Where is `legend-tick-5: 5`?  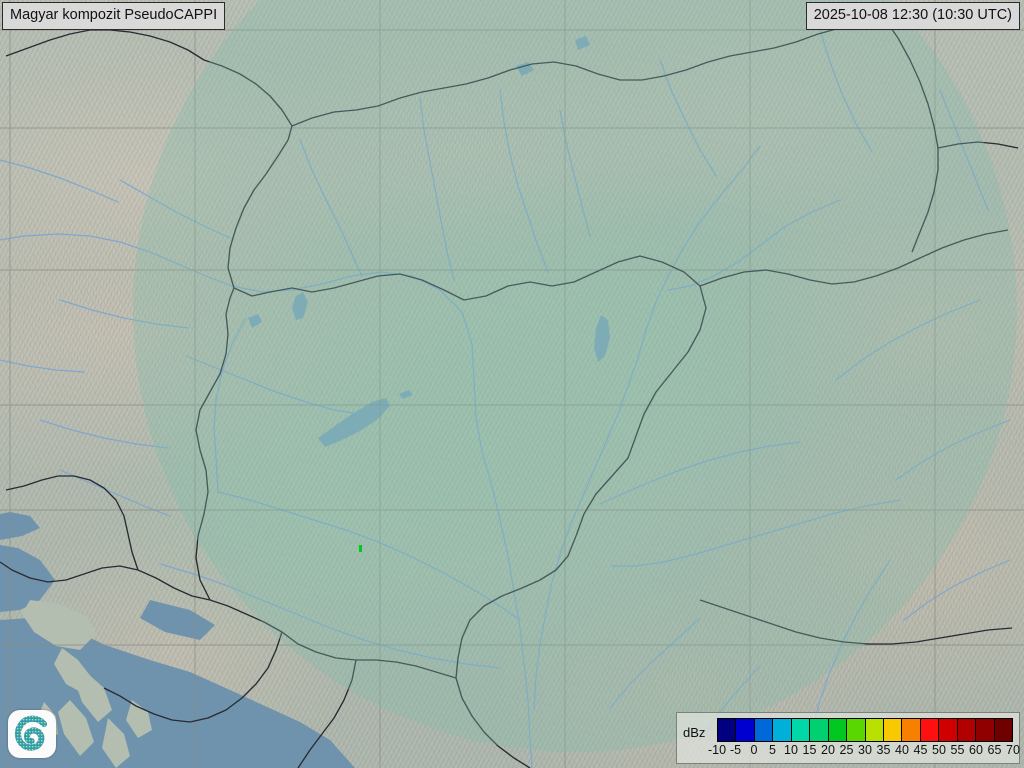
legend-tick-5: 5 is located at coordinates (772, 750).